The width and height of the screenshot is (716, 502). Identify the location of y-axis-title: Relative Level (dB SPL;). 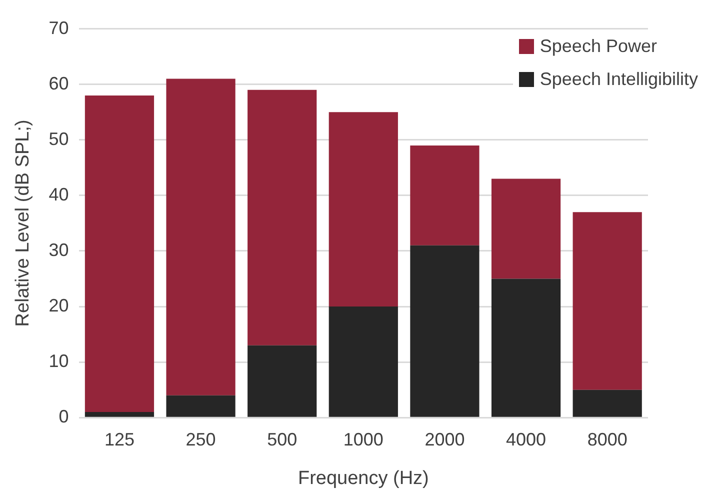
(23, 223).